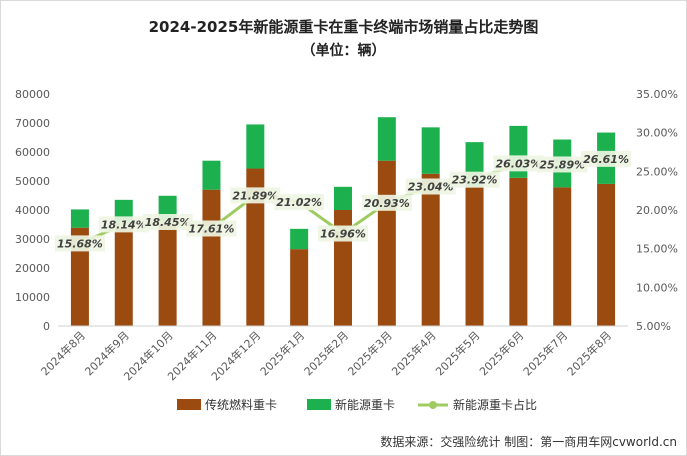 This screenshot has height=456, width=687. I want to click on x-tick-label: 2025年4月, so click(414, 353).